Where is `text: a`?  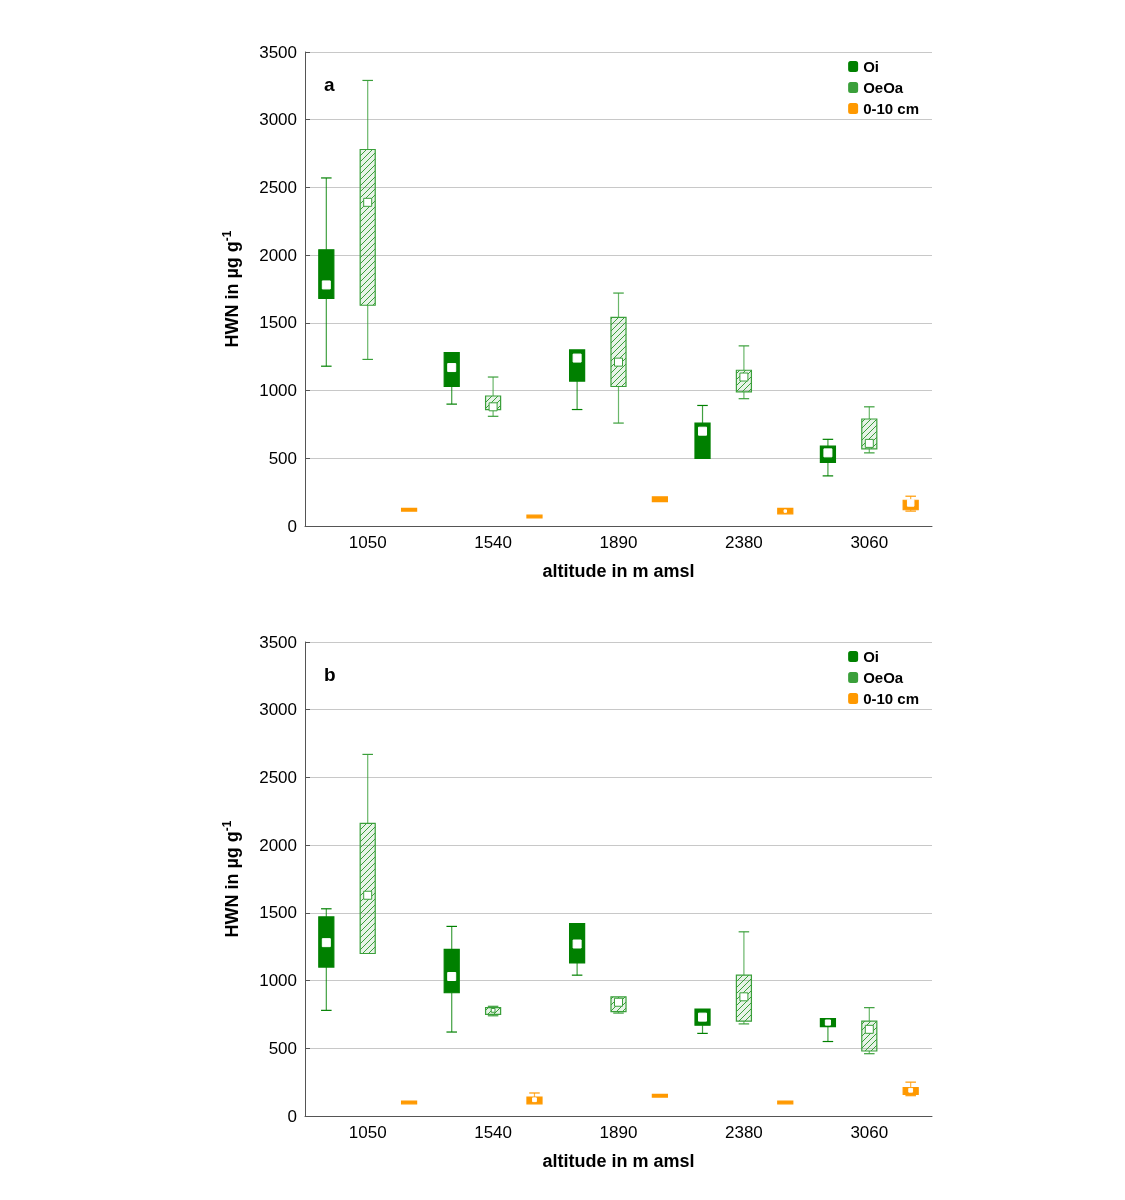
text: a is located at coordinates (329, 84).